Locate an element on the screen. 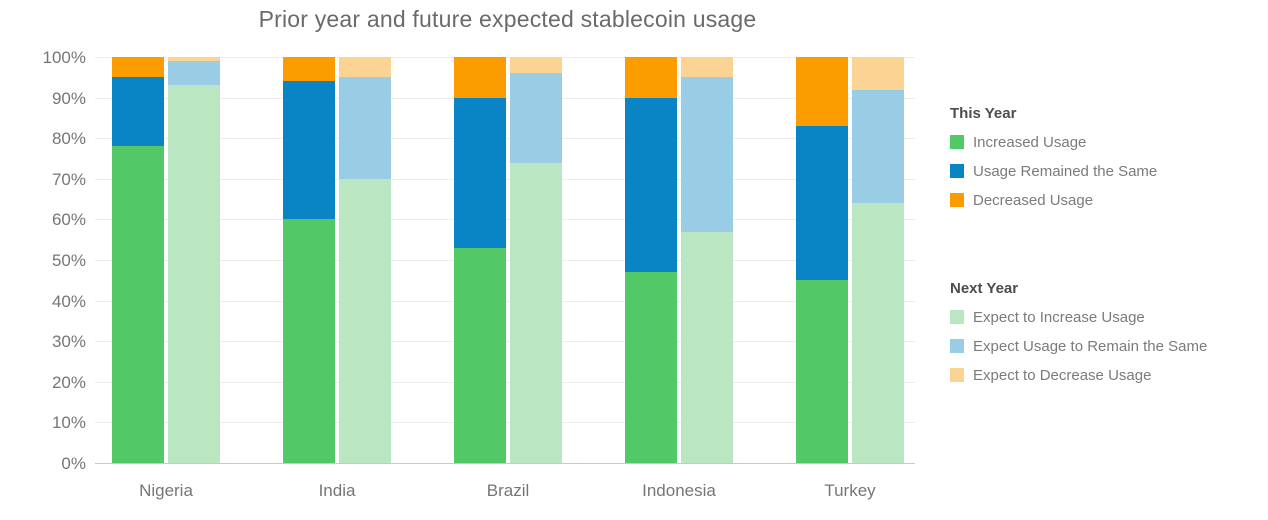 The image size is (1268, 520). legend-item-label: Usage Remained the Same is located at coordinates (1065, 171).